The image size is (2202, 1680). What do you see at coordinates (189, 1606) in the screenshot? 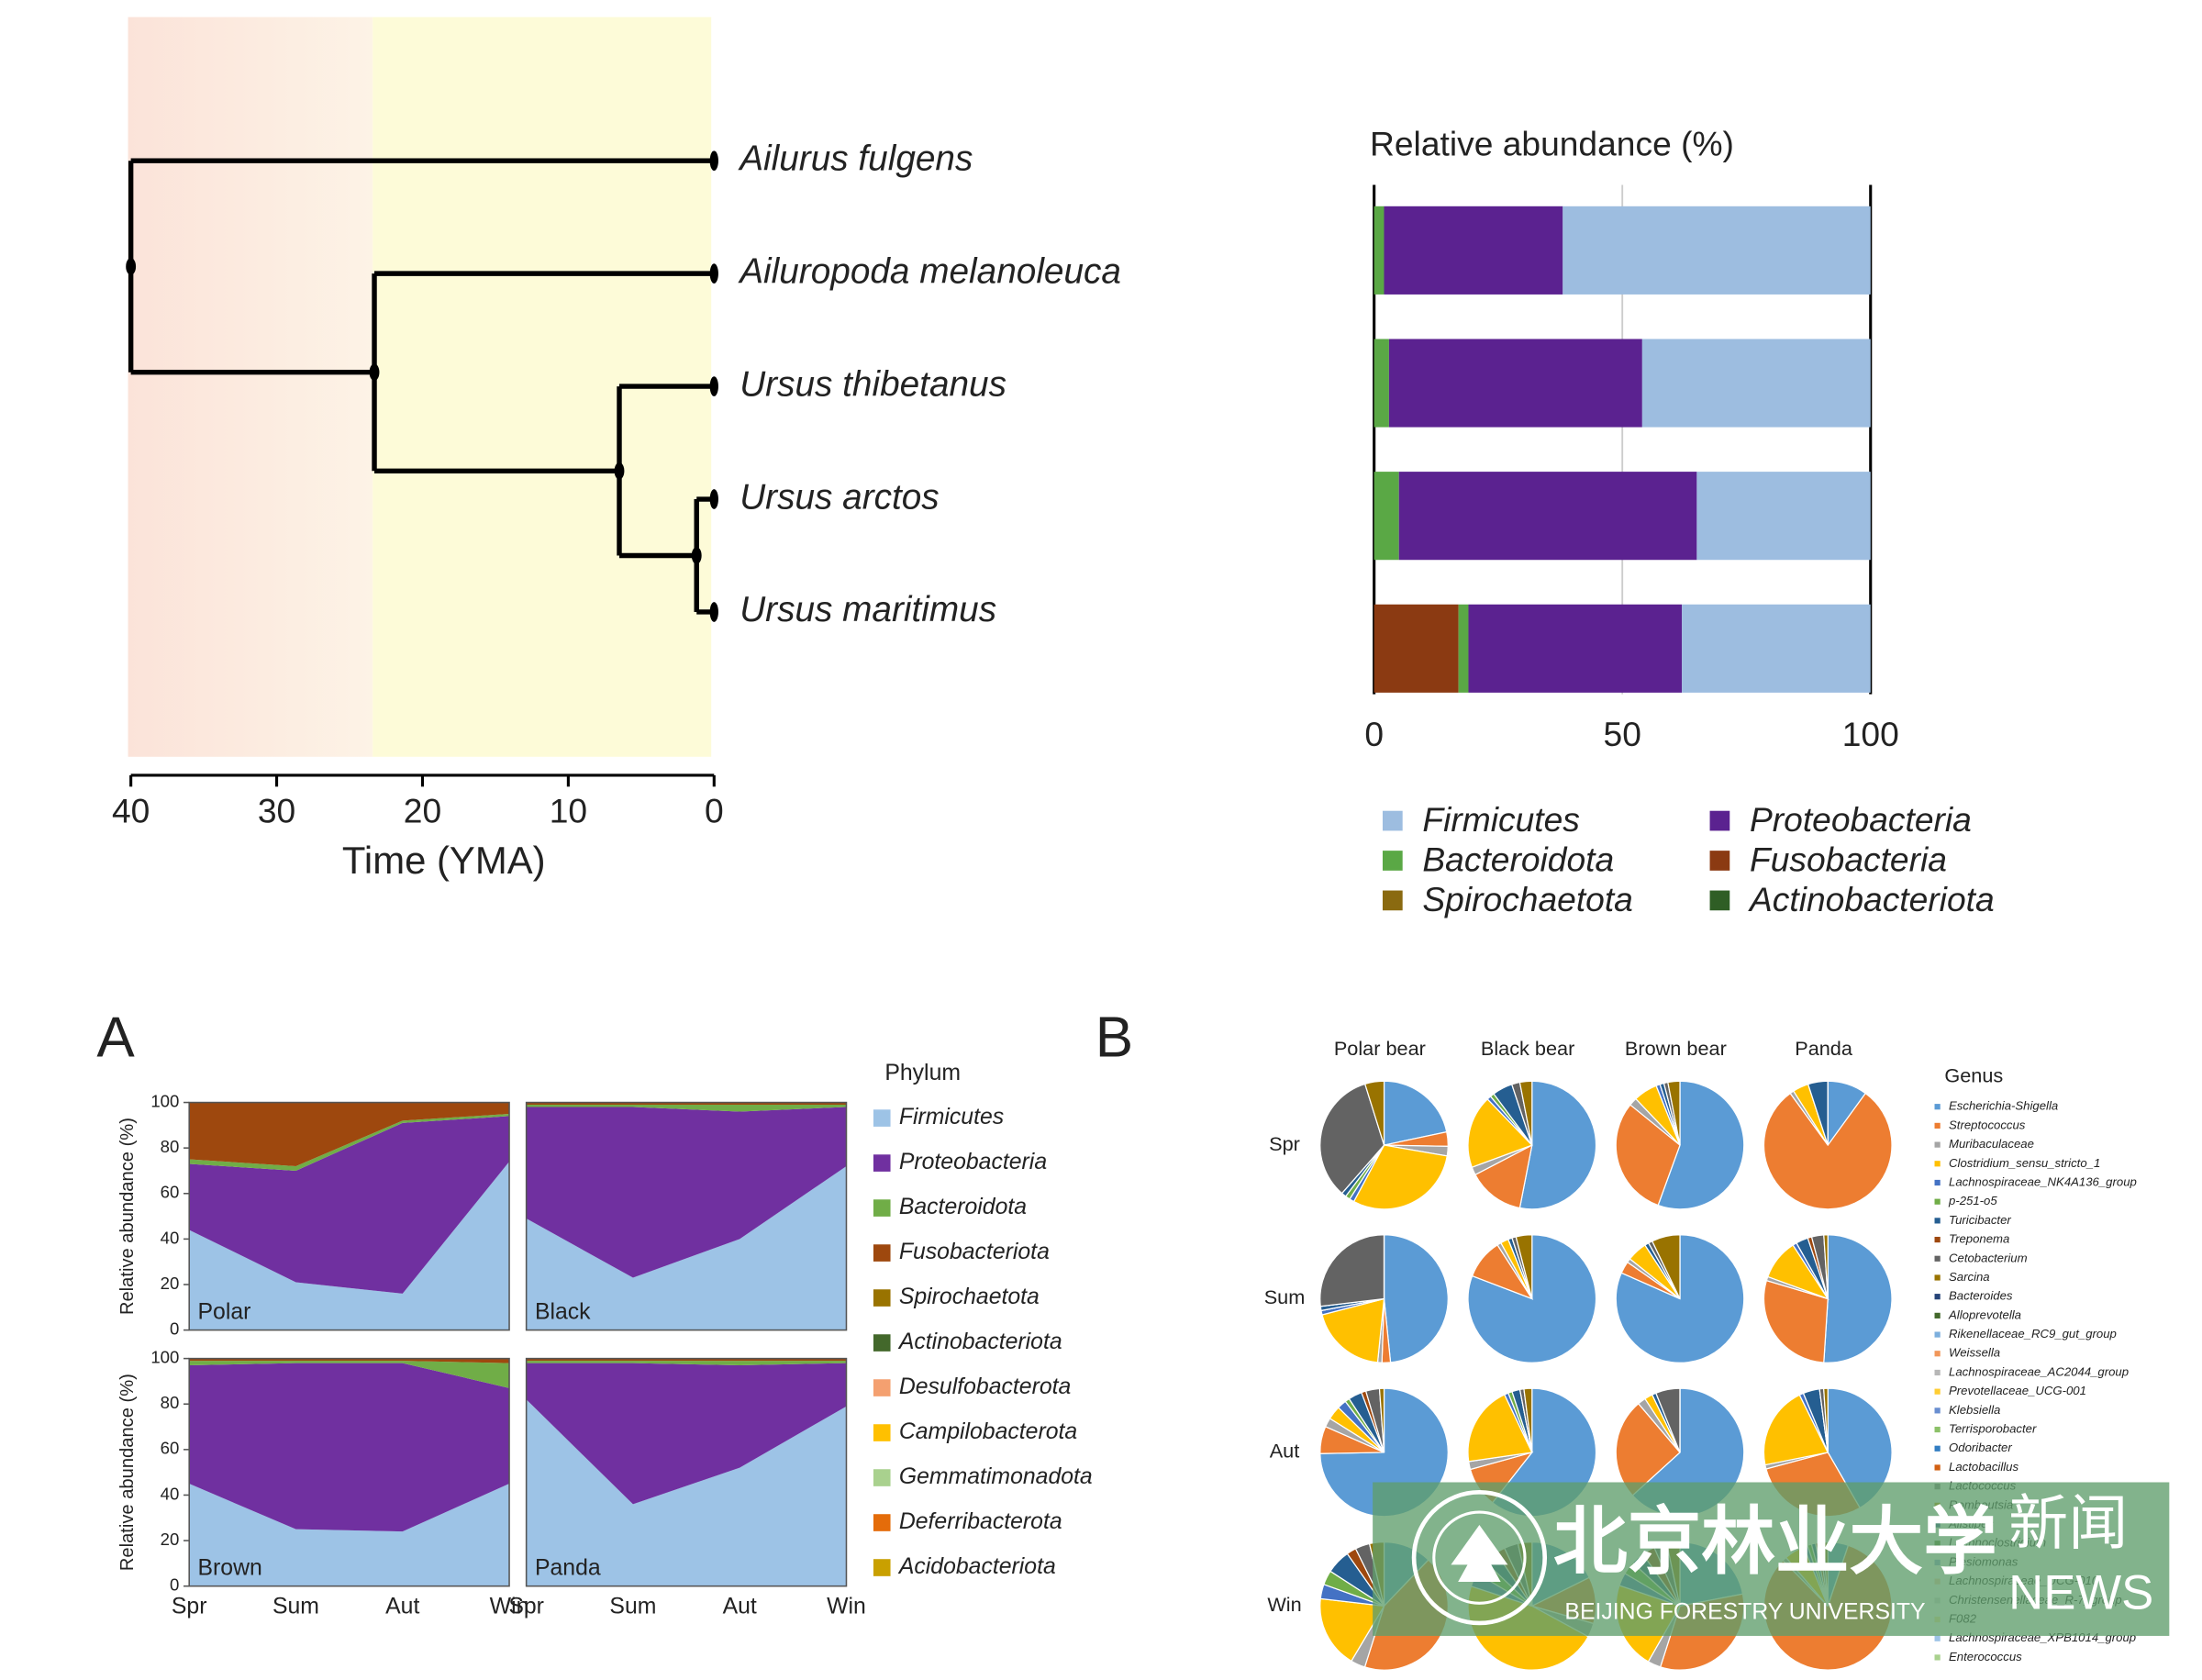
I see `x-tick-label: Spr` at bounding box center [189, 1606].